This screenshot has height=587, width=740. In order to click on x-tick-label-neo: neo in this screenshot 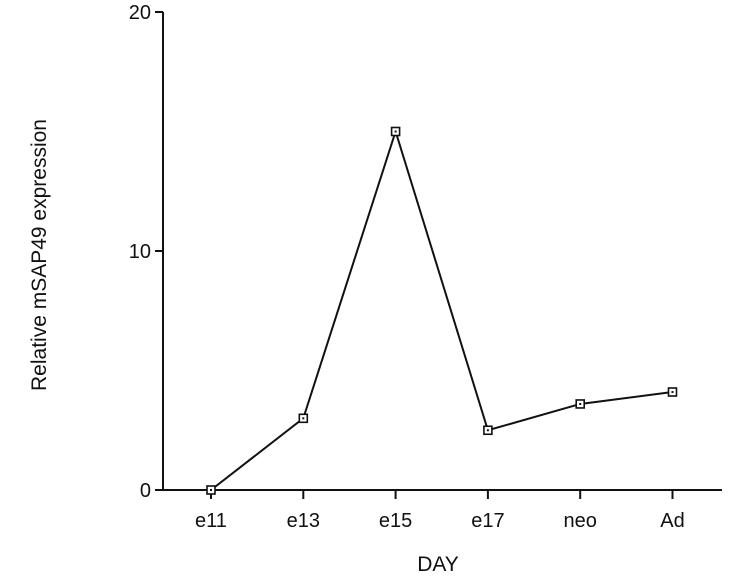, I will do `click(580, 521)`.